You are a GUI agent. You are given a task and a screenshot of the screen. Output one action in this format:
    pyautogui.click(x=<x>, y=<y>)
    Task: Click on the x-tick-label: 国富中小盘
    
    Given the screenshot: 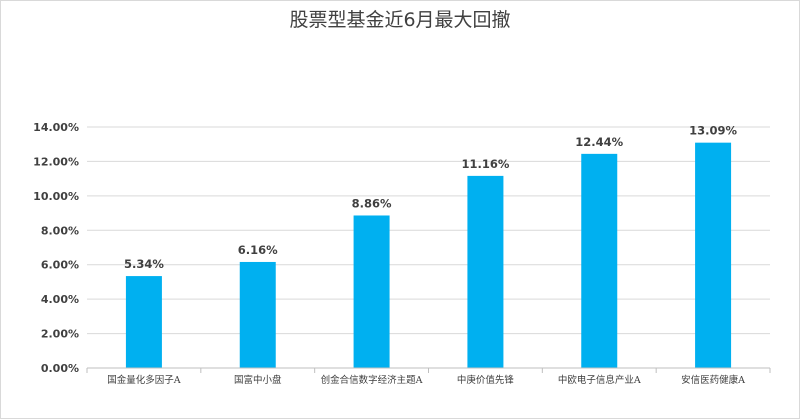 What is the action you would take?
    pyautogui.click(x=258, y=380)
    